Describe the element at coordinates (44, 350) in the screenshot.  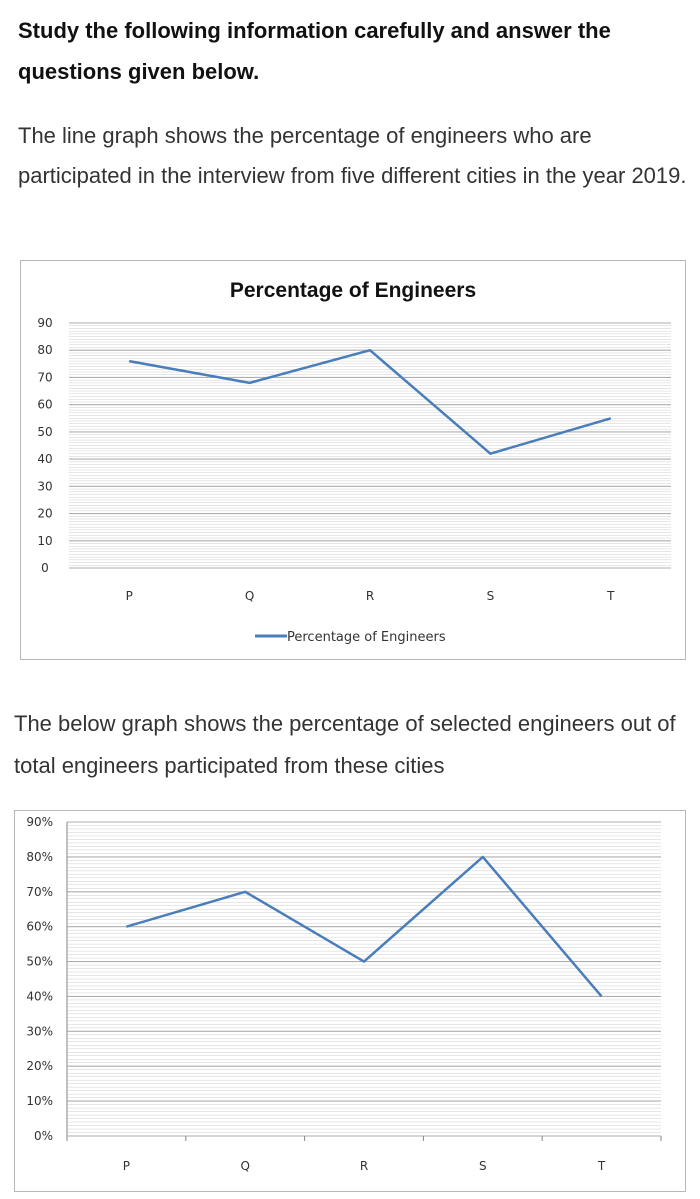
I see `y-tick-label: 80` at that location.